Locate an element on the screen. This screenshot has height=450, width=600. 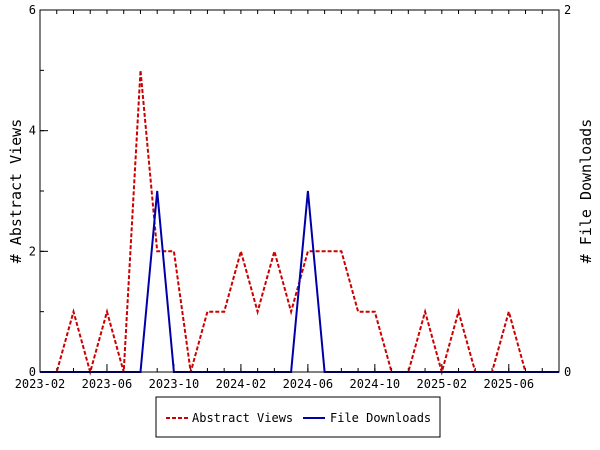
y2-axis-title: # File Downloads is located at coordinates (586, 191).